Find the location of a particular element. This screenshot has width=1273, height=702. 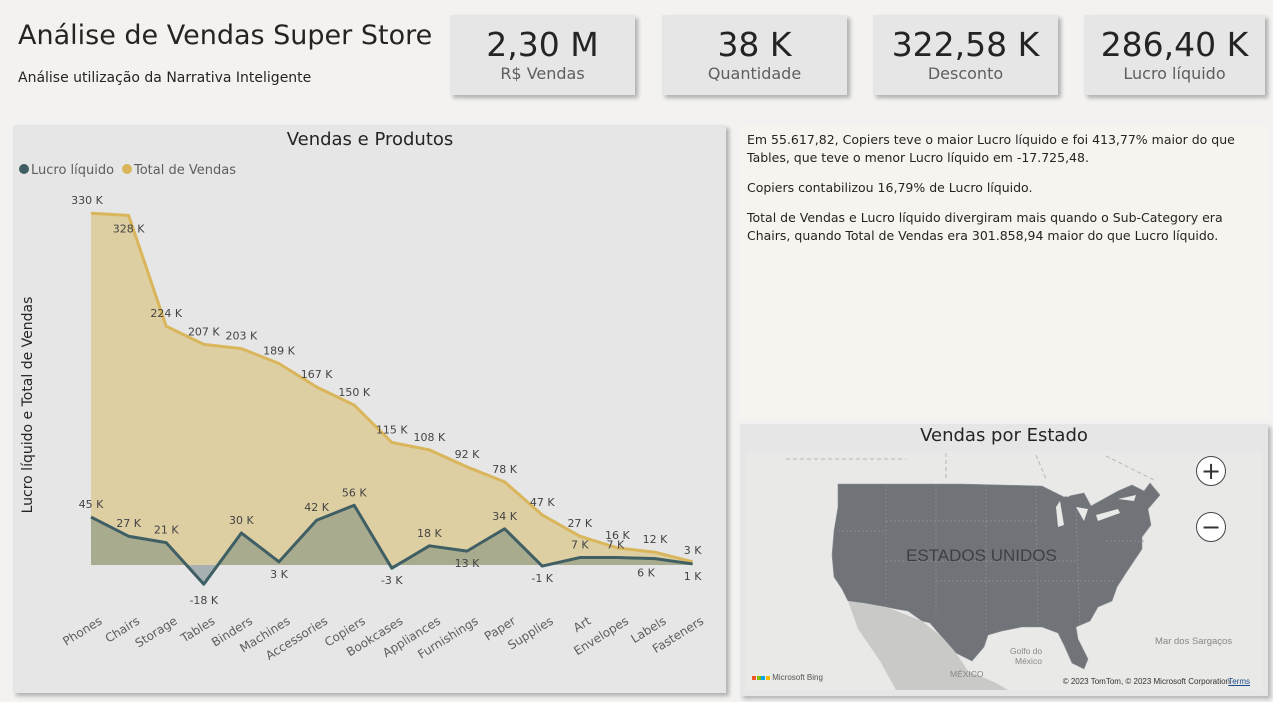

legend-marker-vendas is located at coordinates (127, 169).